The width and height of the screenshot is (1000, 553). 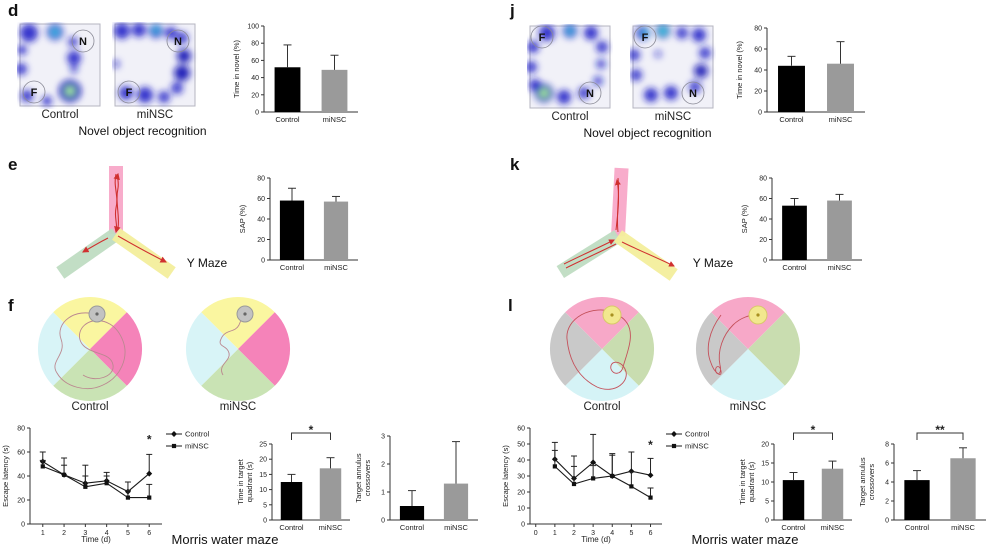 What do you see at coordinates (90, 349) in the screenshot?
I see `pool-f-control` at bounding box center [90, 349].